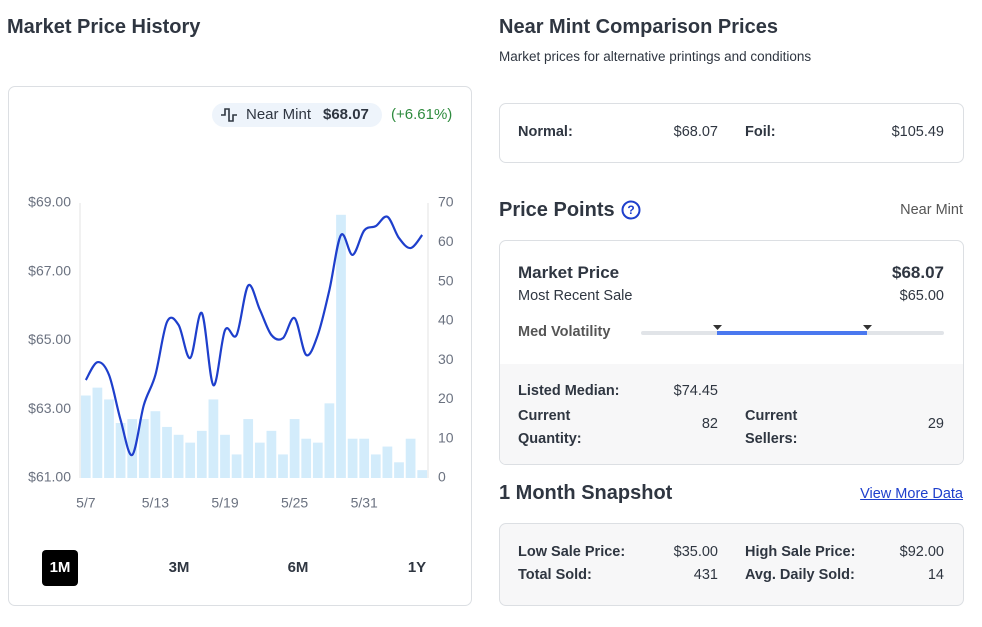 The image size is (982, 627). I want to click on label: Listed Median:, so click(569, 391).